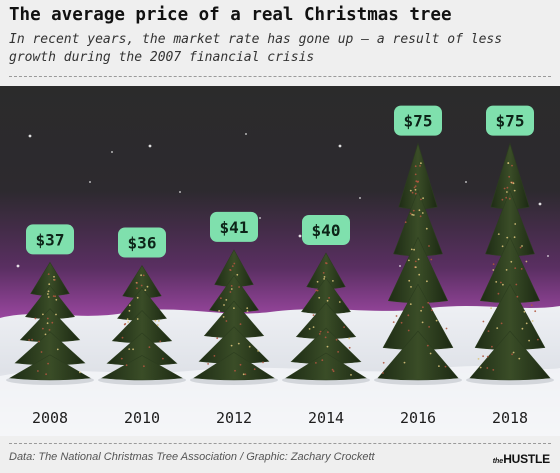  What do you see at coordinates (50, 323) in the screenshot?
I see `tree-bar-2008` at bounding box center [50, 323].